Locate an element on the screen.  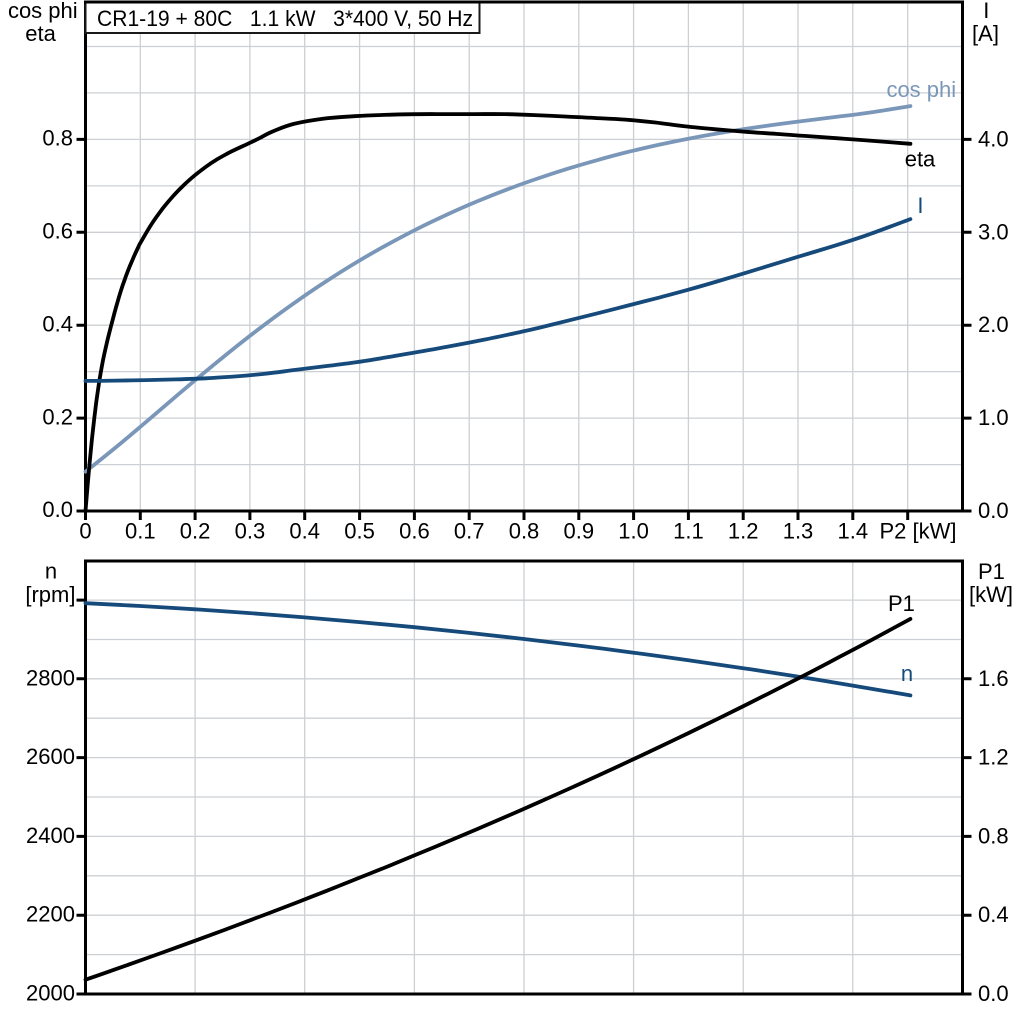
svg-text: 1.6 is located at coordinates (993, 678).